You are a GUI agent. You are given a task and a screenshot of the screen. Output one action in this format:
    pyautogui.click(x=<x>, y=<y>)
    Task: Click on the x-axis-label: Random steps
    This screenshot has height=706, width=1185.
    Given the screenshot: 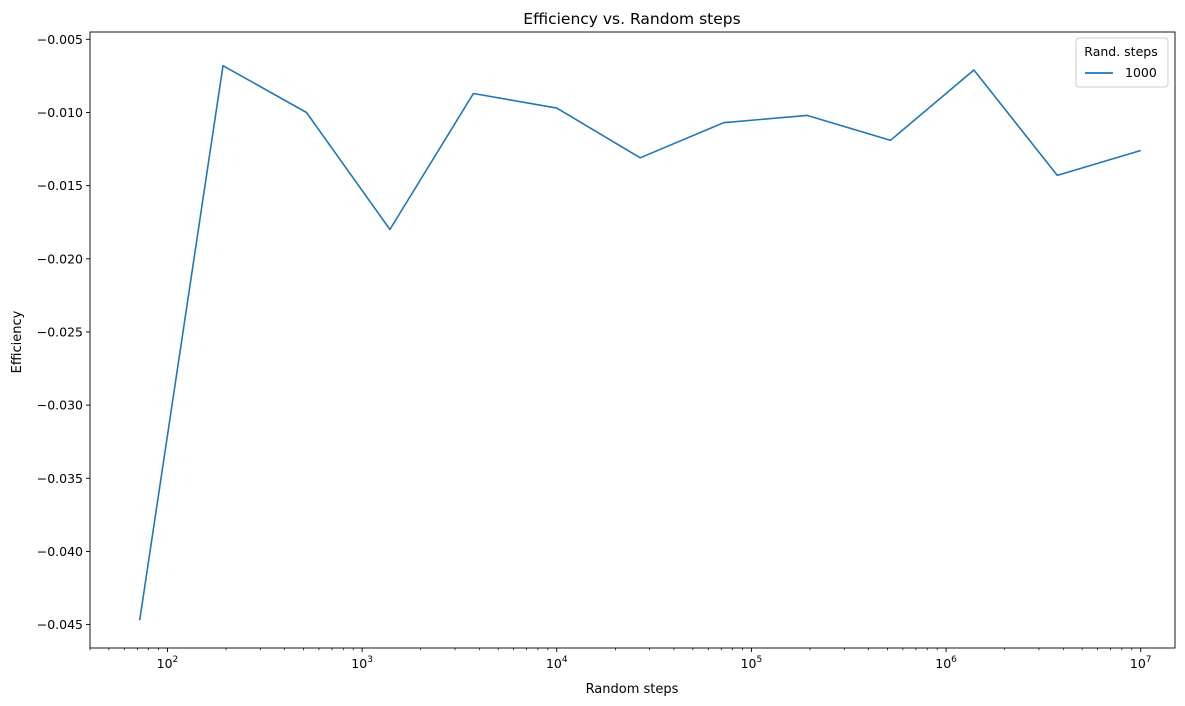 What is the action you would take?
    pyautogui.click(x=632, y=689)
    